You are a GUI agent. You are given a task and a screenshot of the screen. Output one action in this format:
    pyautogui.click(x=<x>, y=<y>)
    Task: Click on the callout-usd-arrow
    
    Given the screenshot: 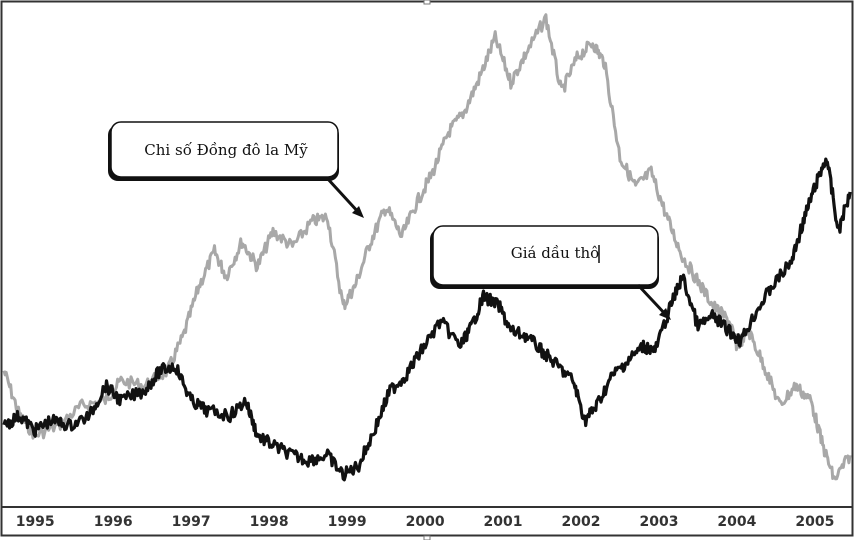 What is the action you would take?
    pyautogui.click(x=343, y=196)
    